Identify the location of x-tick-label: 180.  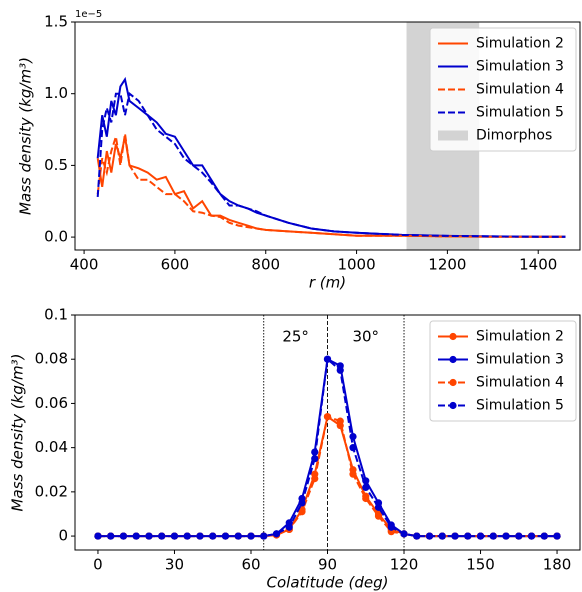
(557, 565).